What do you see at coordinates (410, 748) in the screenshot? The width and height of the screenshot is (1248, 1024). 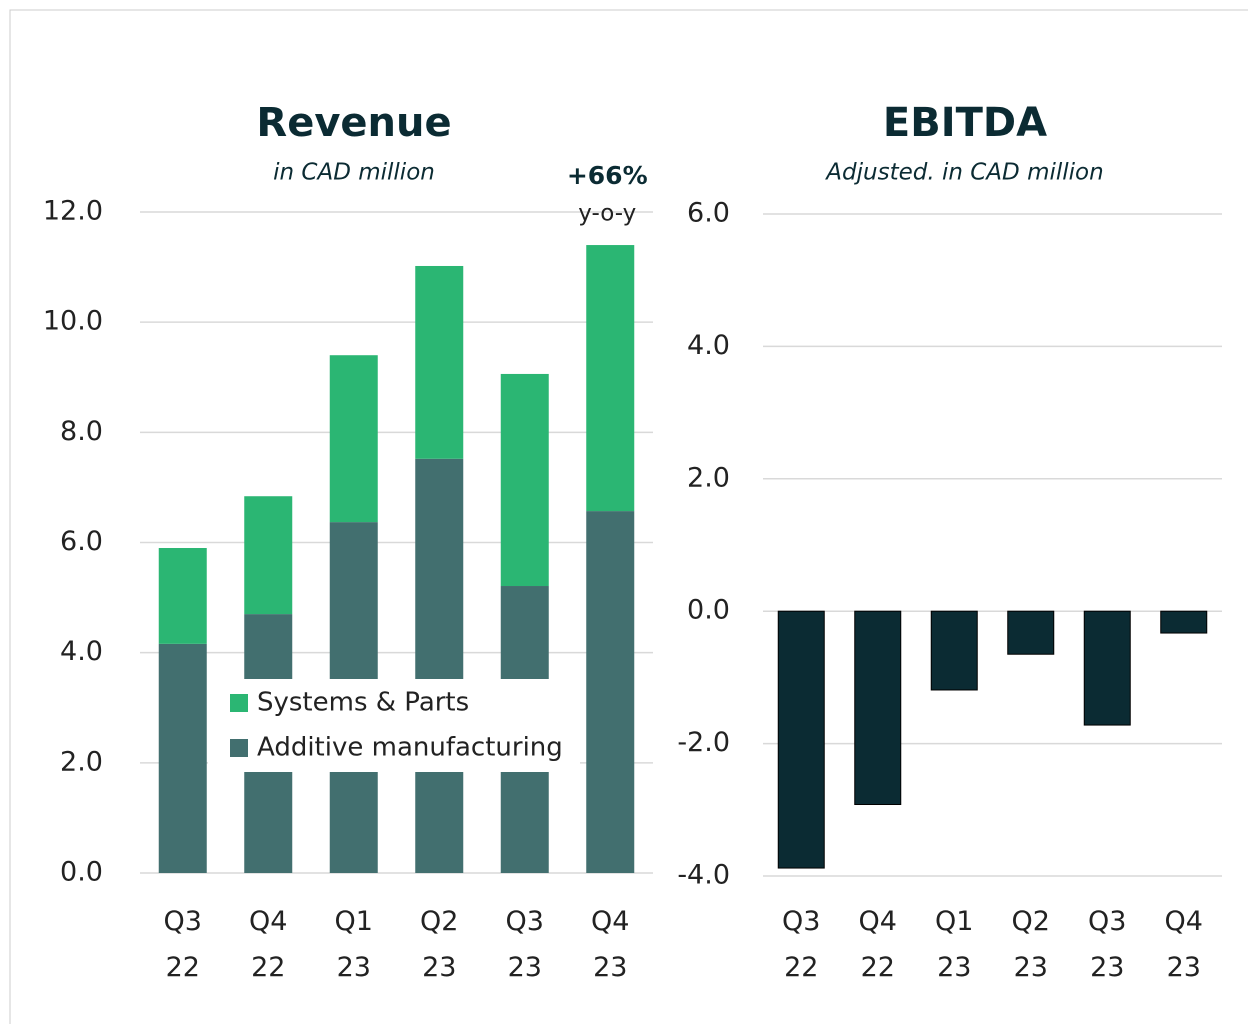 I see `legend-label: Additive manufacturing` at bounding box center [410, 748].